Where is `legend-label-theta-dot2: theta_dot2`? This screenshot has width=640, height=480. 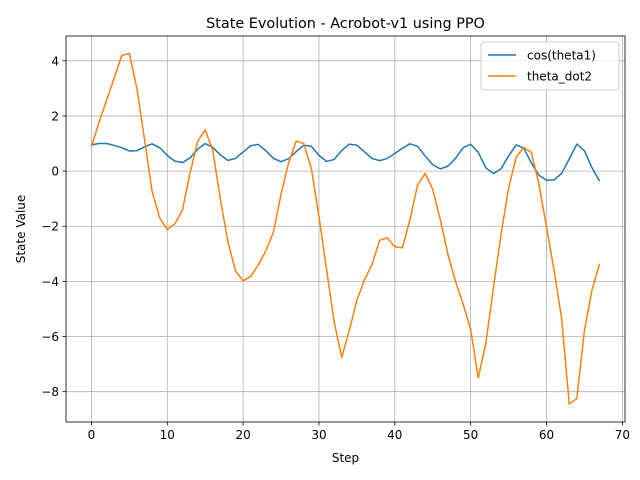
legend-label-theta-dot2: theta_dot2 is located at coordinates (559, 77).